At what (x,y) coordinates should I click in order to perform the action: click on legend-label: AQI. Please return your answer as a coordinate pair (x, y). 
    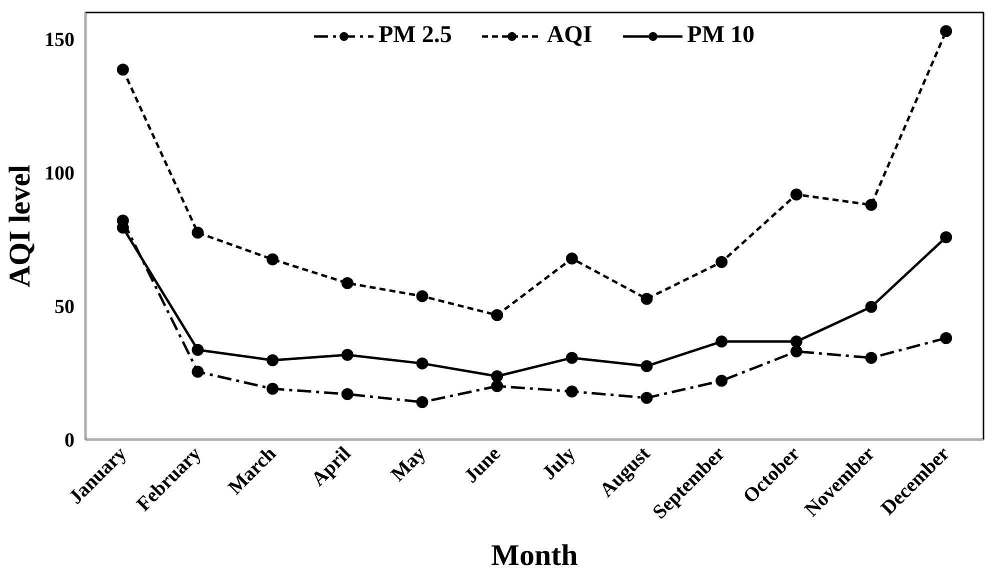
    Looking at the image, I should click on (569, 35).